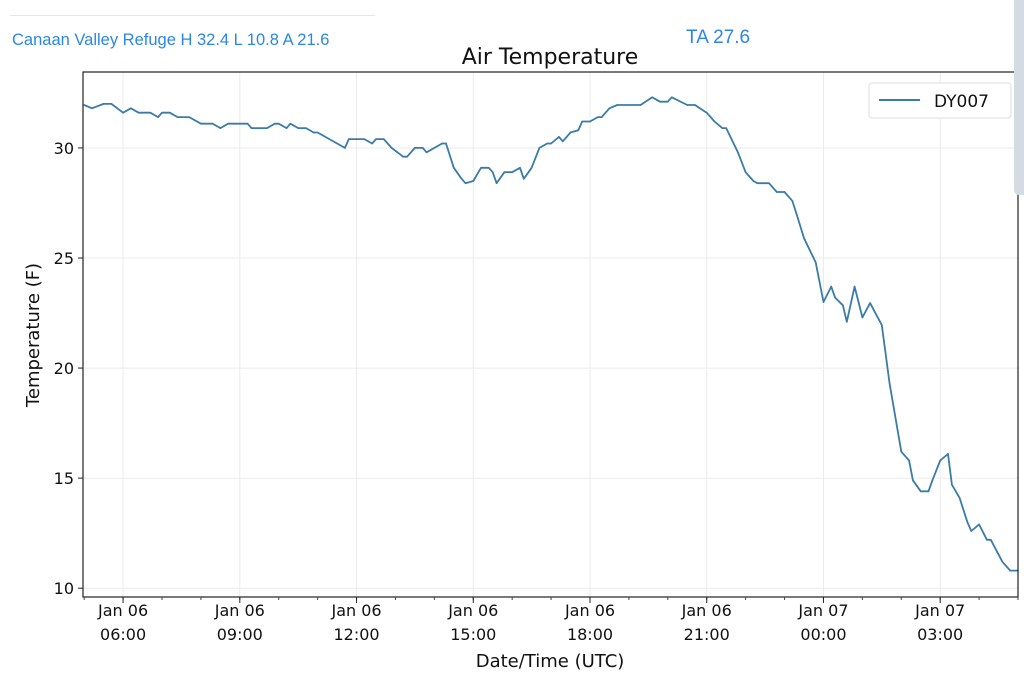  I want to click on ta-value: TA 27.6, so click(718, 37).